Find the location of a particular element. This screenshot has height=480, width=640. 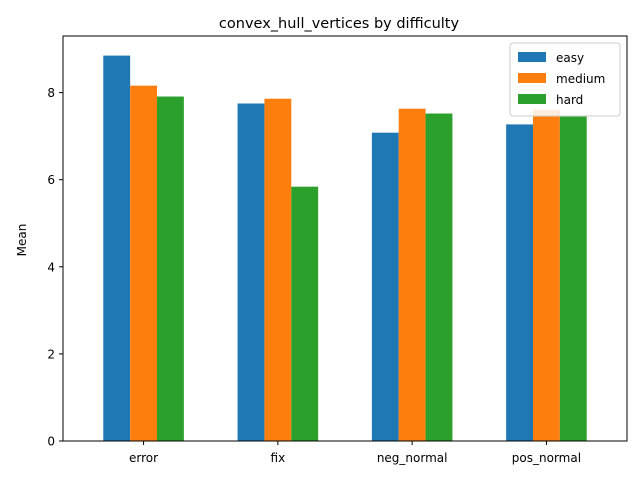

x-tick-label: error is located at coordinates (143, 458).